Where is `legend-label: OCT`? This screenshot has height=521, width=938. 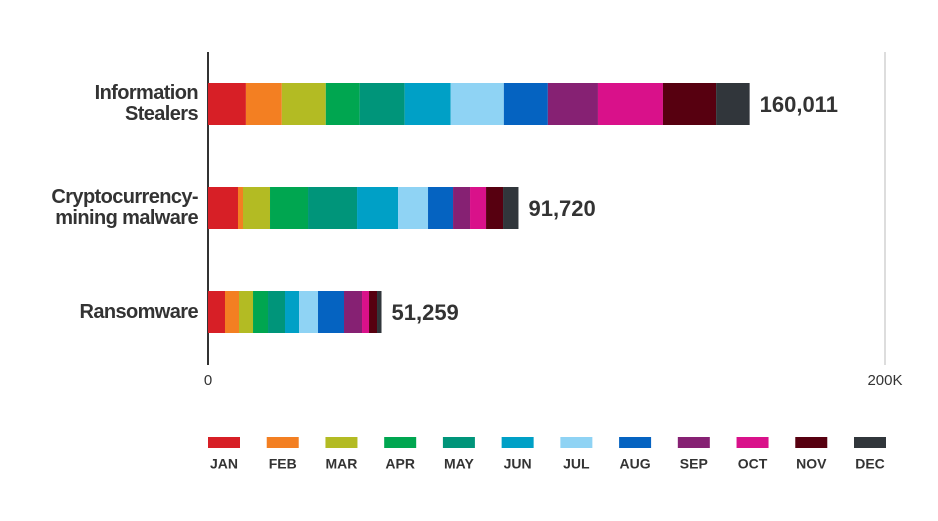
legend-label: OCT is located at coordinates (753, 464).